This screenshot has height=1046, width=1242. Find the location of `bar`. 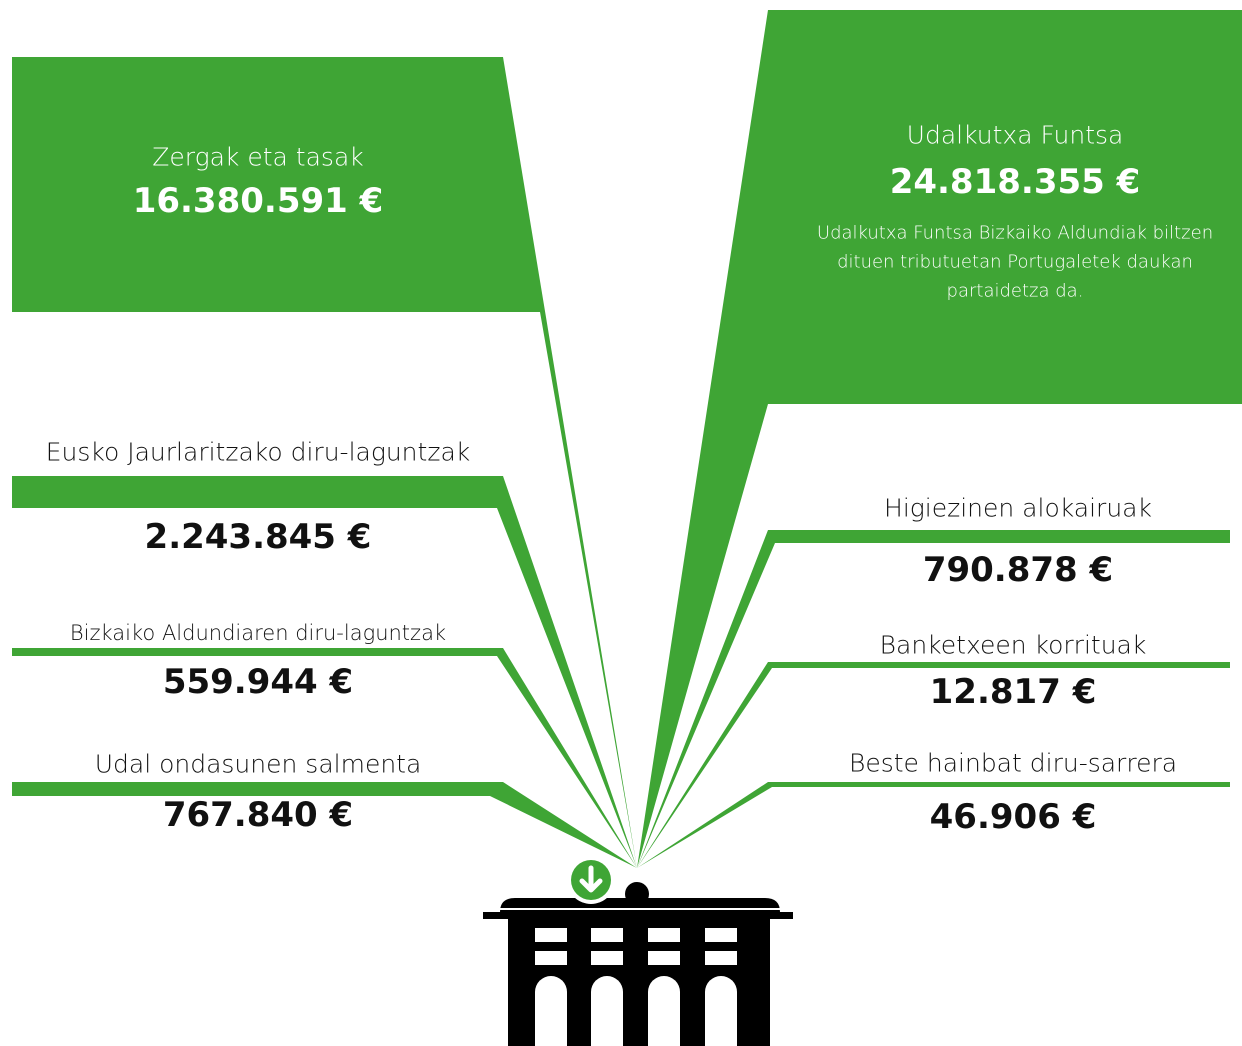

bar is located at coordinates (324, 825).